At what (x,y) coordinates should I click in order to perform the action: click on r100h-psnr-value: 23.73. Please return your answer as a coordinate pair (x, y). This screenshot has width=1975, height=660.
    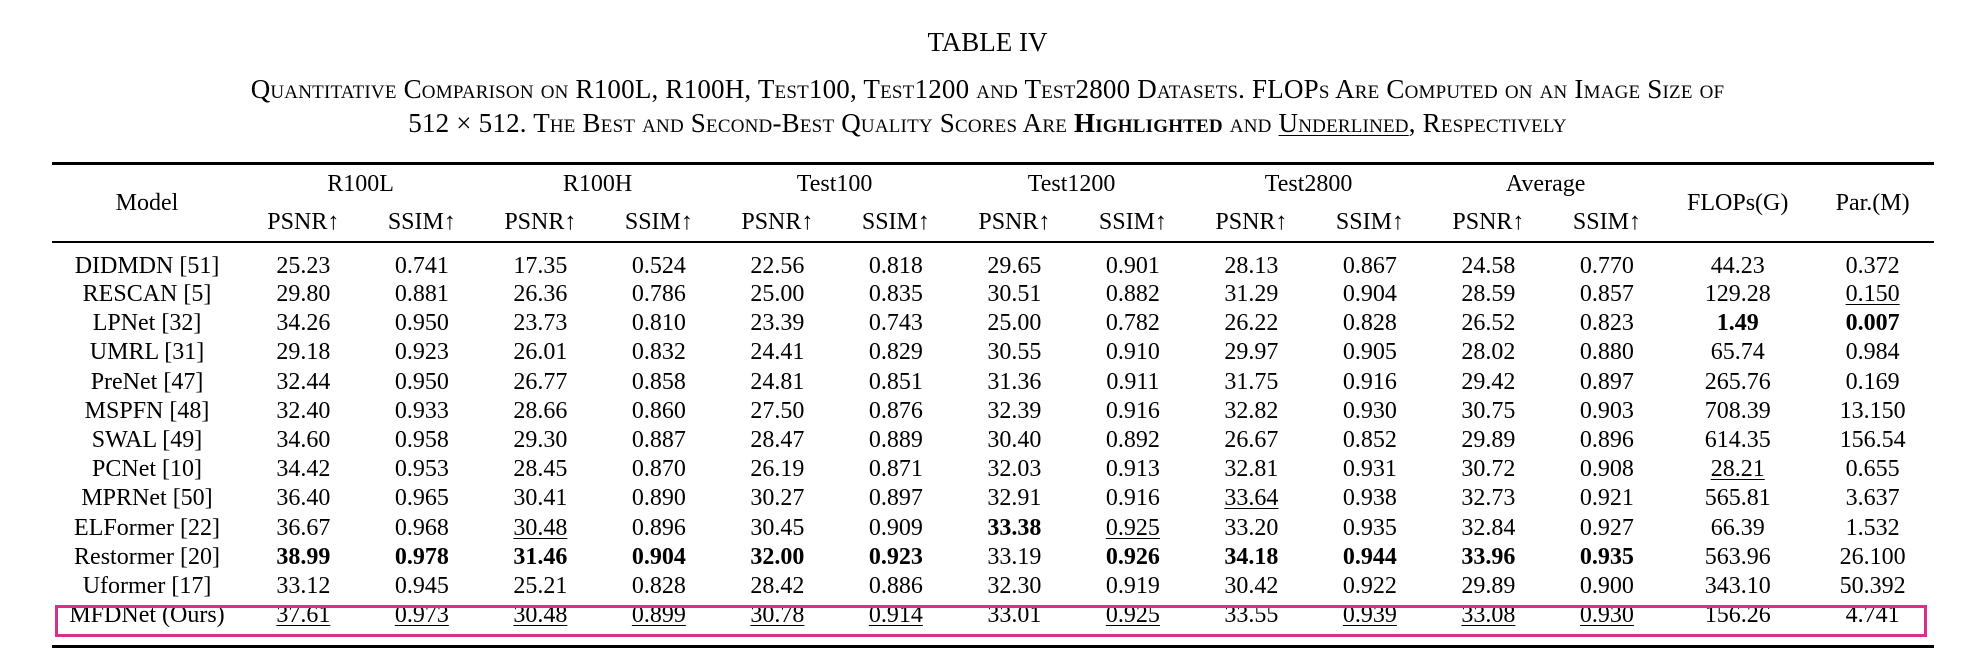
    Looking at the image, I should click on (540, 323).